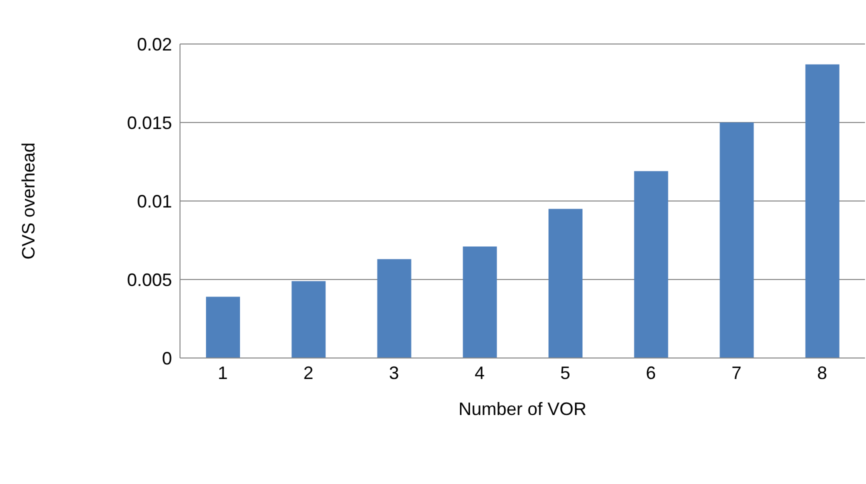 The height and width of the screenshot is (484, 866). What do you see at coordinates (394, 372) in the screenshot?
I see `x-tick-label: 3` at bounding box center [394, 372].